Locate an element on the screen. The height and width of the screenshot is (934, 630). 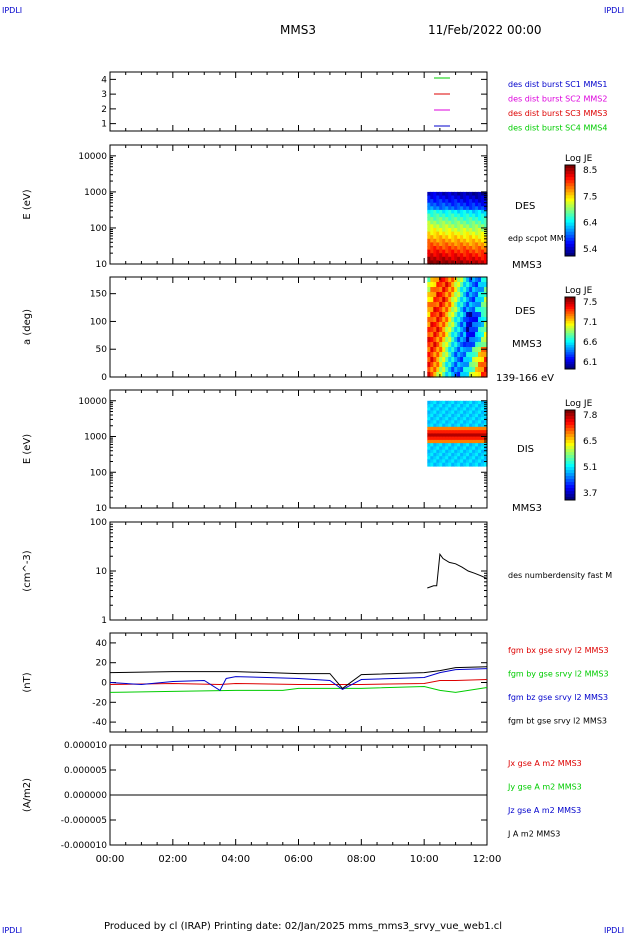
spectrogram is located at coordinates (457, 327).